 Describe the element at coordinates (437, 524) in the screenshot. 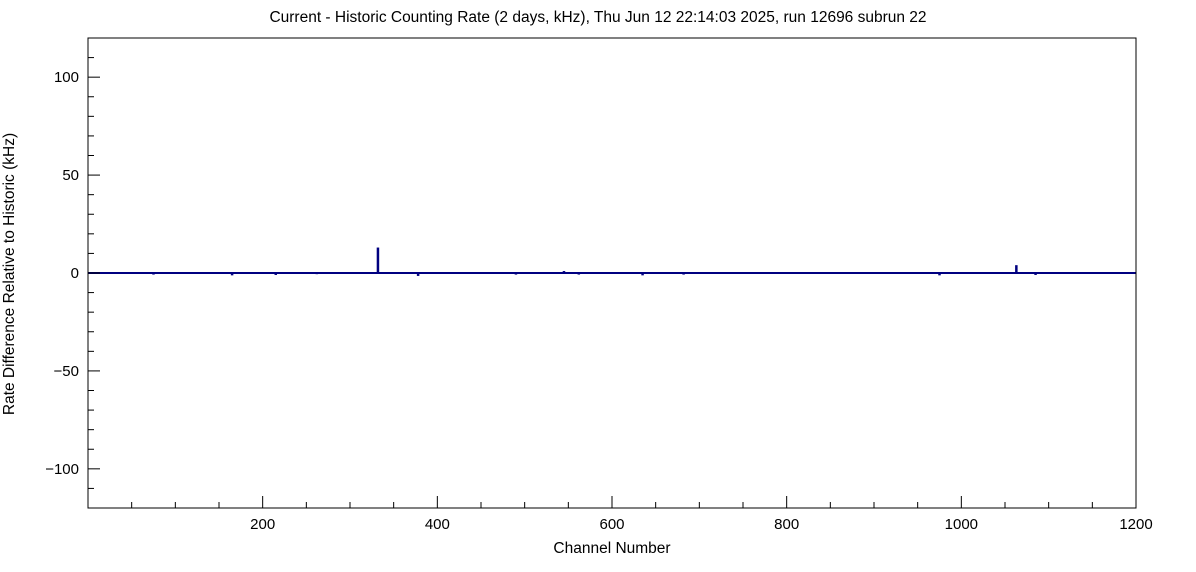

I see `x-tick-label: 400` at that location.